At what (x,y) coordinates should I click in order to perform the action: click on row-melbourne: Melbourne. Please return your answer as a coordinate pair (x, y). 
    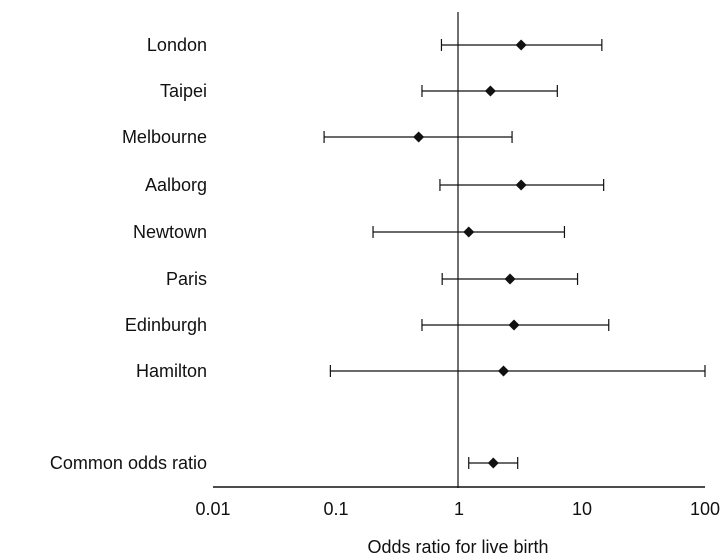
    Looking at the image, I should click on (317, 137).